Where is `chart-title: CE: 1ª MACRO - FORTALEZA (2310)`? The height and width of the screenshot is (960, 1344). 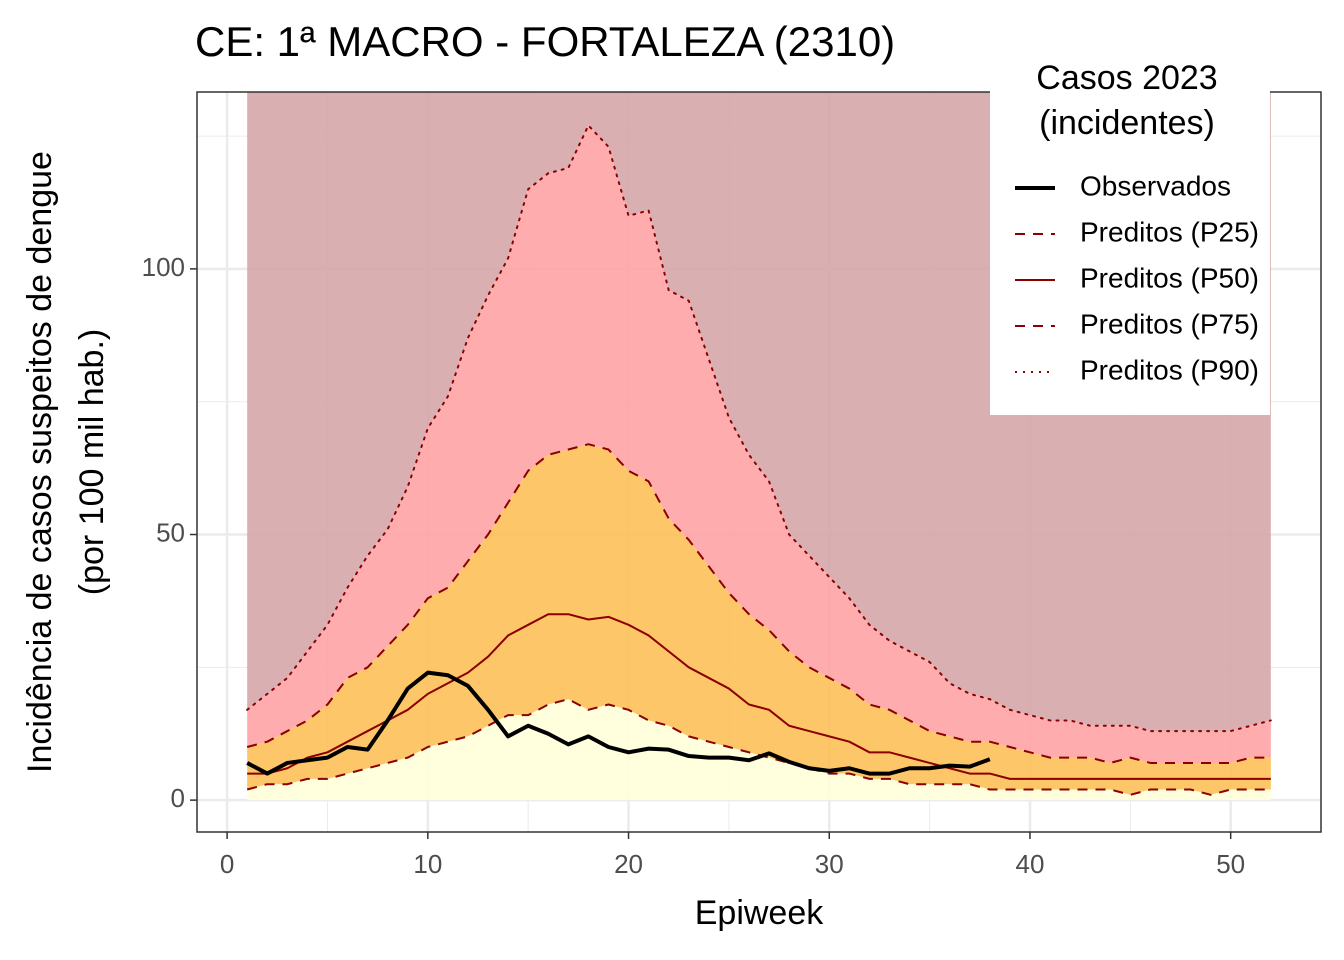 chart-title: CE: 1ª MACRO - FORTALEZA (2310) is located at coordinates (545, 41).